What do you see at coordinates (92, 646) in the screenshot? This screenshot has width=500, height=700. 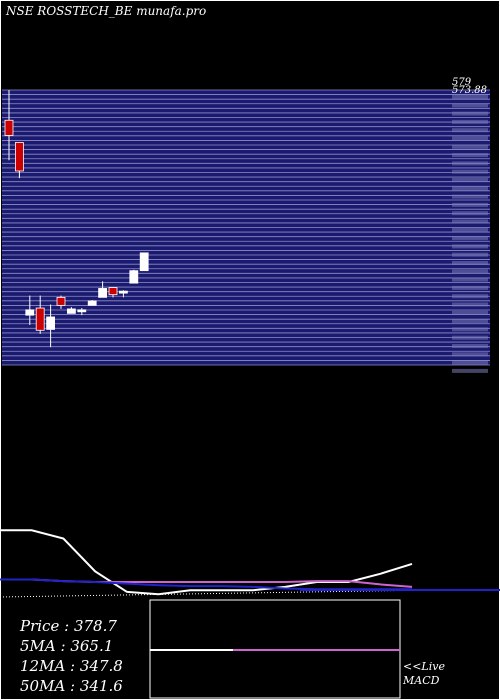 I see `stat-5ma-value: 365.1` at bounding box center [92, 646].